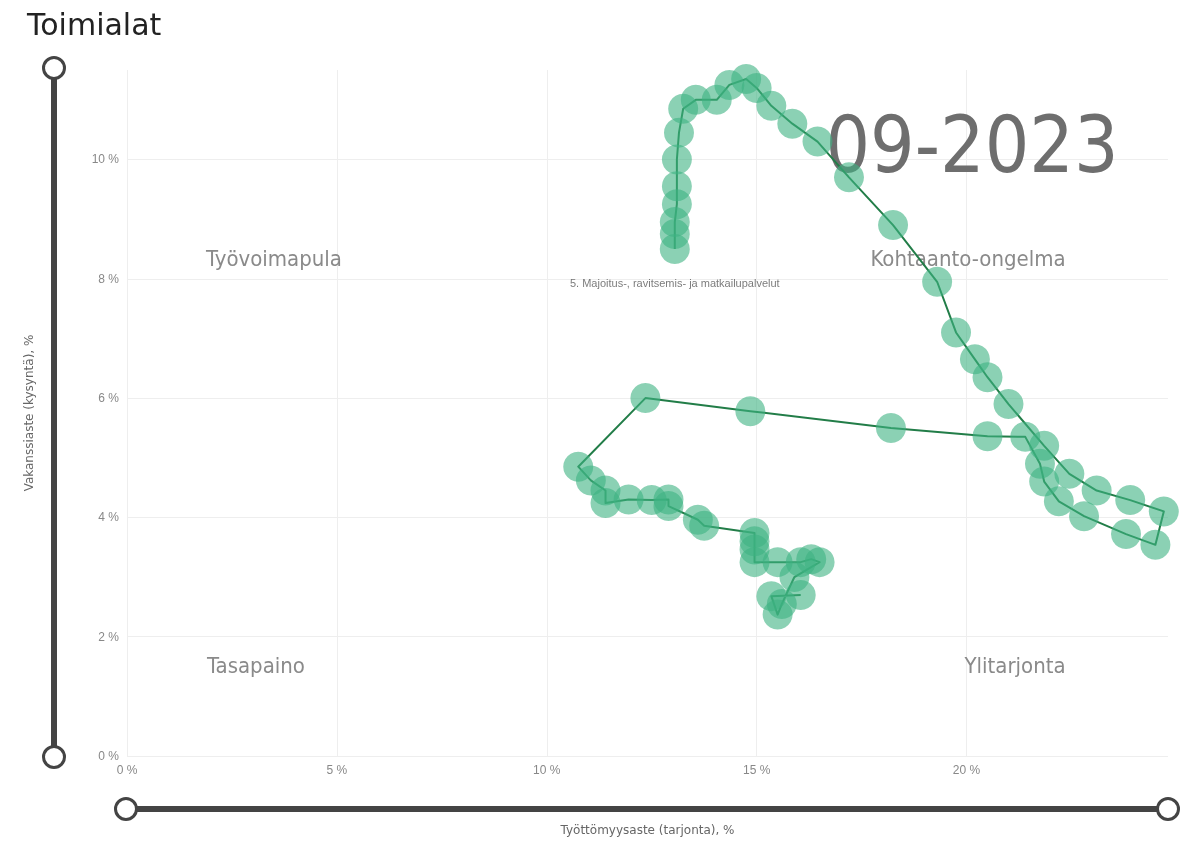 The width and height of the screenshot is (1184, 865). Describe the element at coordinates (966, 770) in the screenshot. I see `x-tick-label: 20 %` at that location.